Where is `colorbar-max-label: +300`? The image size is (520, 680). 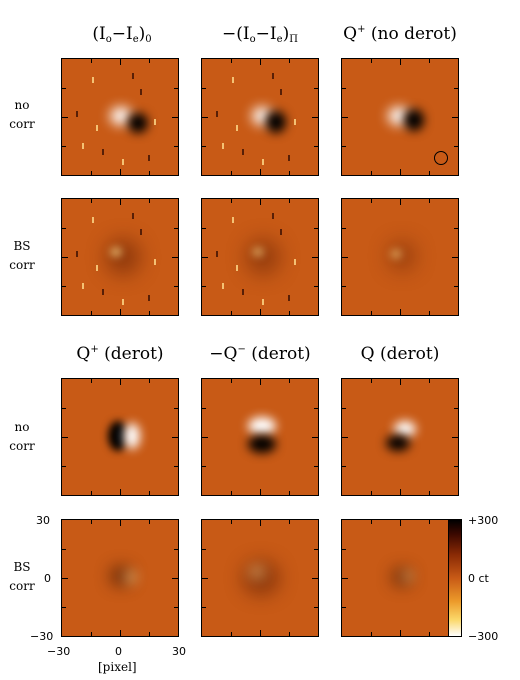
colorbar-max-label: +300 is located at coordinates (483, 520).